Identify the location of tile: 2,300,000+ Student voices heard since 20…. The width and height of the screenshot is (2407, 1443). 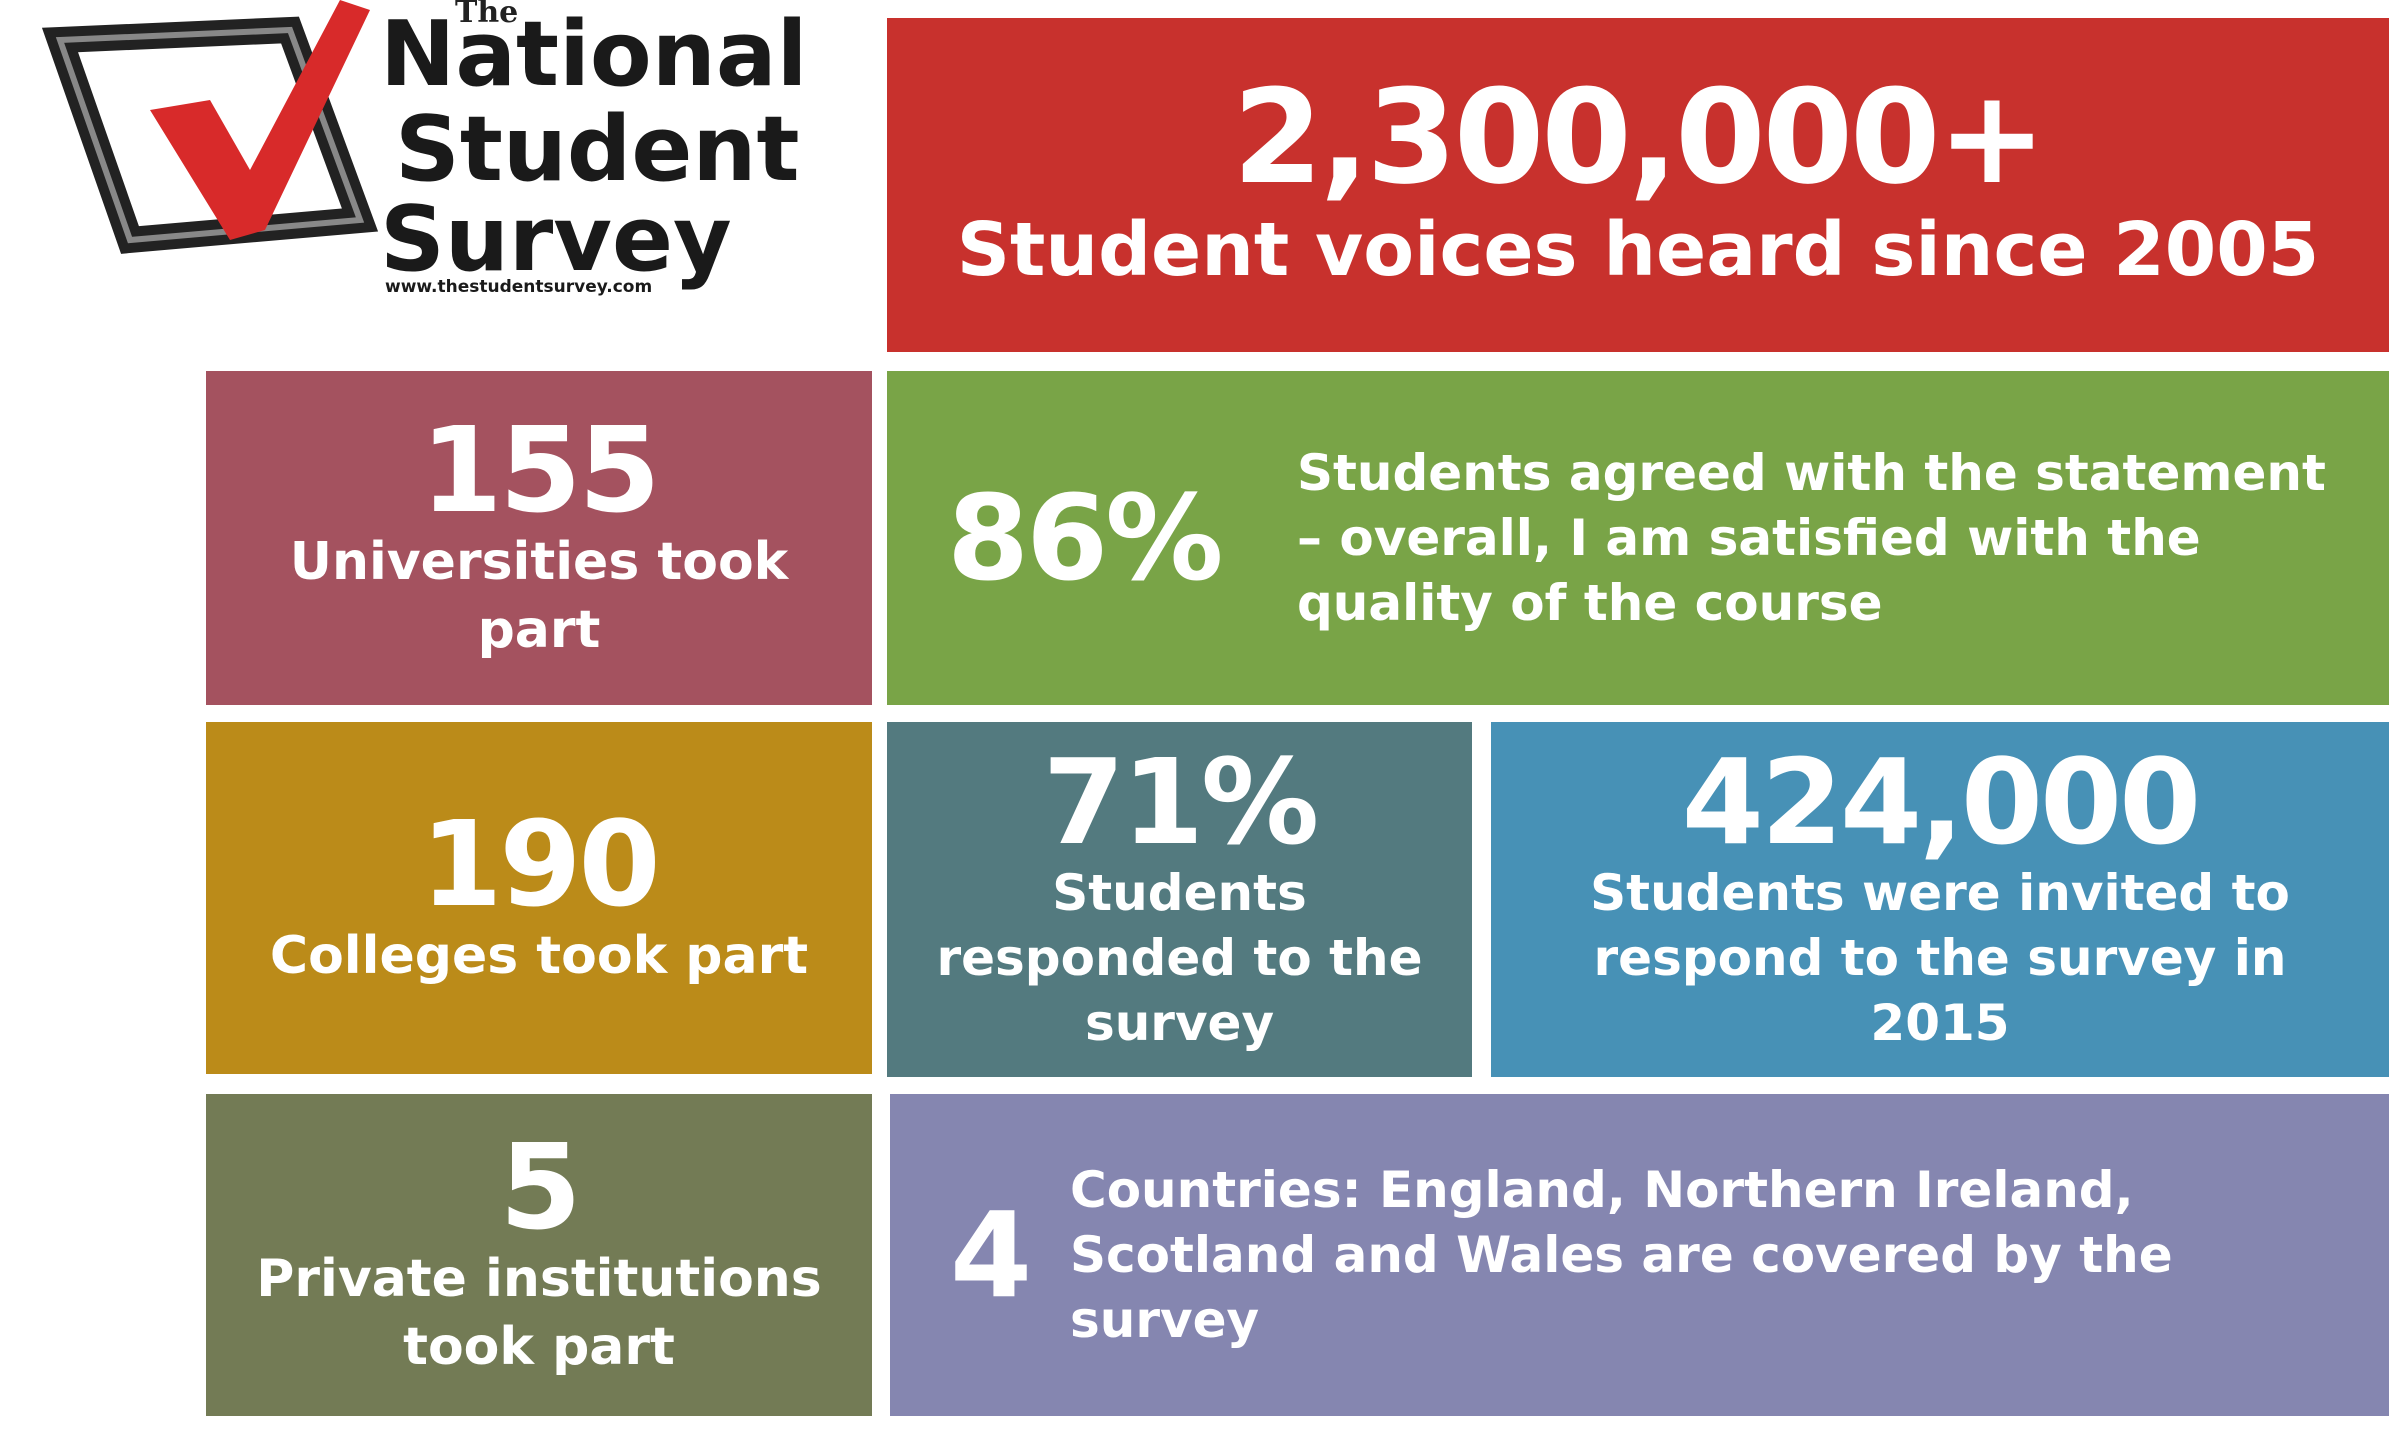
(1638, 185).